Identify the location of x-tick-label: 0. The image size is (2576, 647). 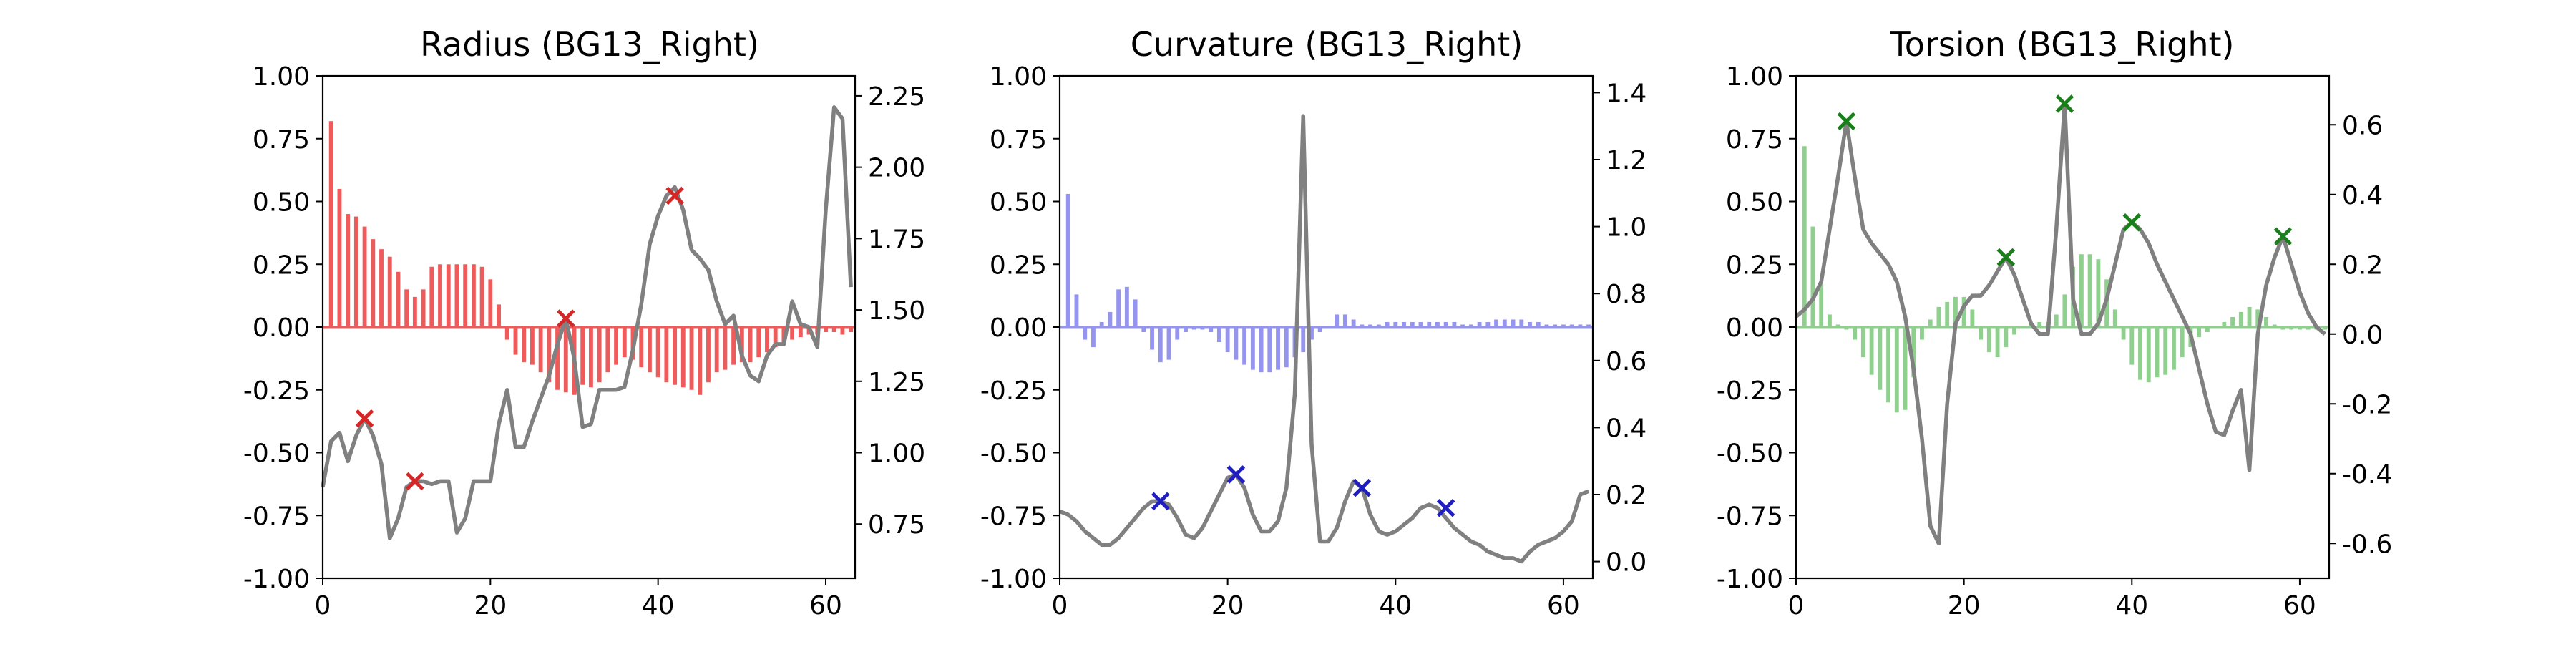
(1796, 606).